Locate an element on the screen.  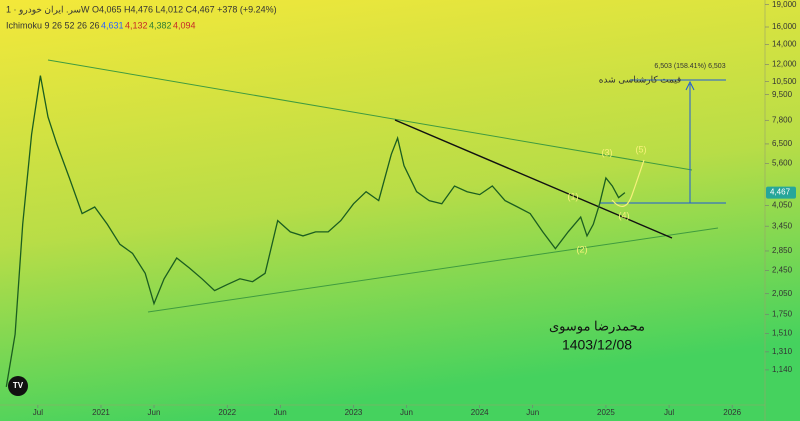
wave-label: (2) is located at coordinates (582, 249).